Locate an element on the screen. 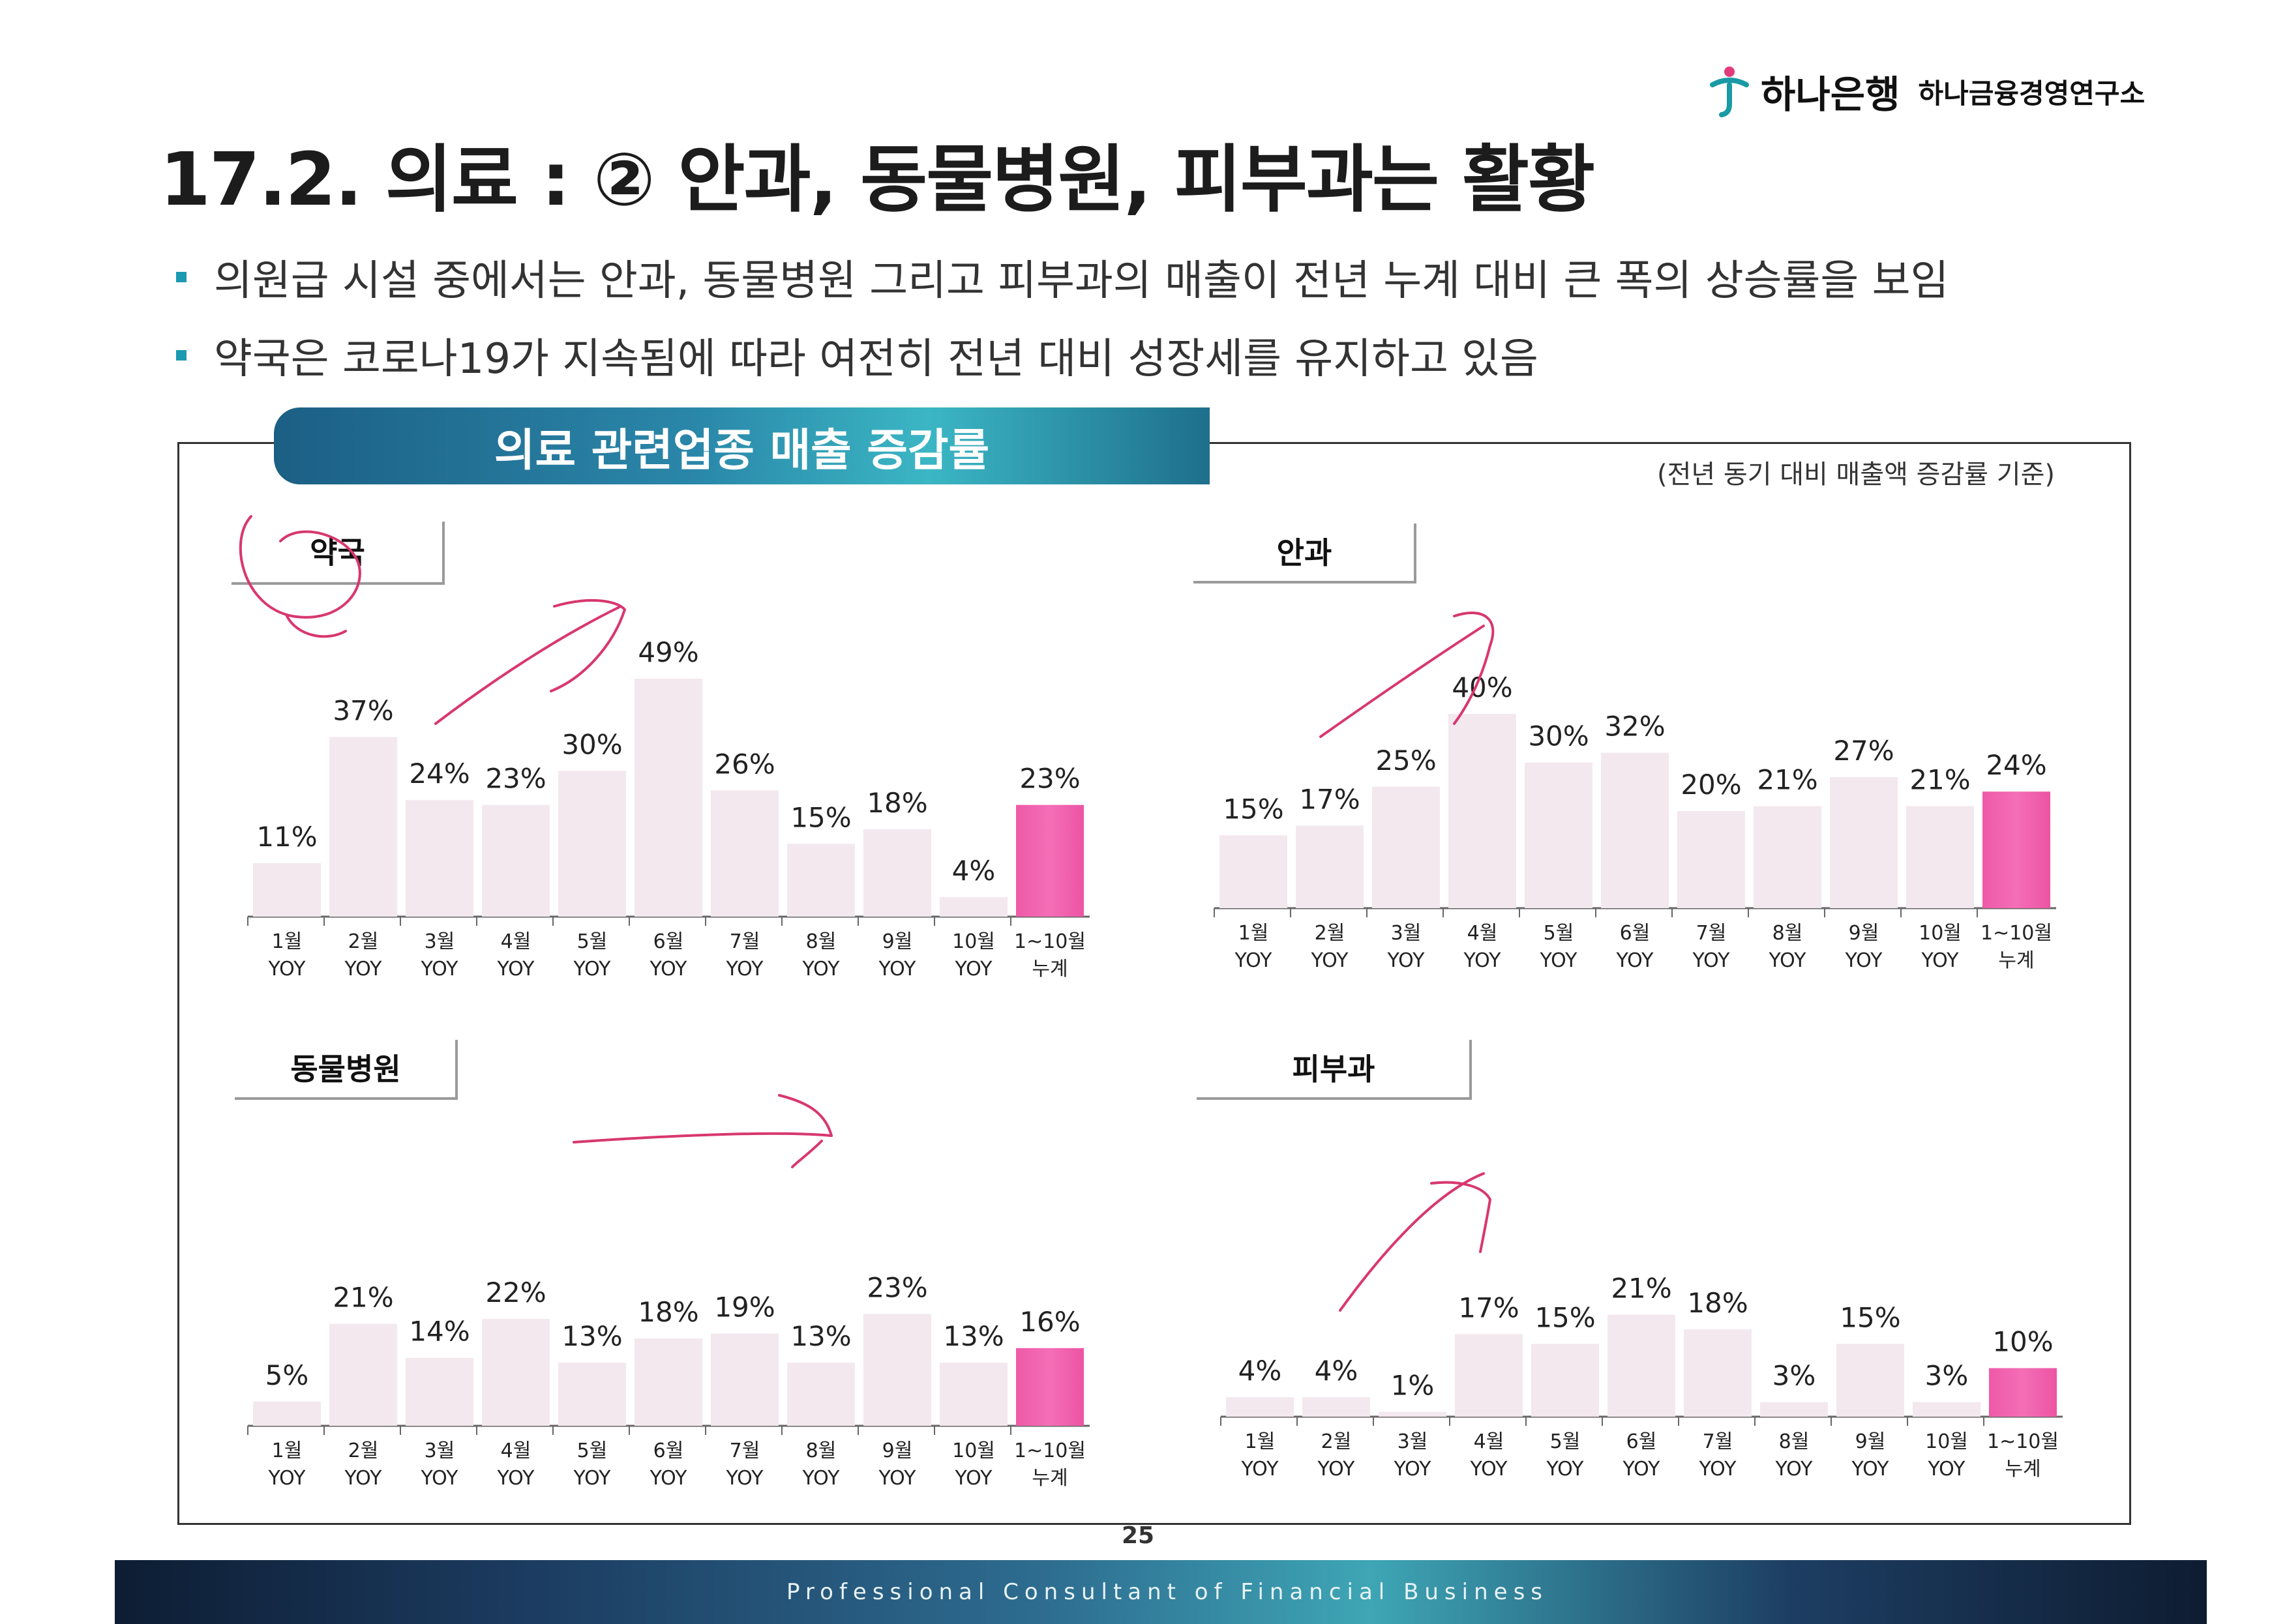 Image resolution: width=2287 pixels, height=1624 pixels. data-label: 19% is located at coordinates (745, 1307).